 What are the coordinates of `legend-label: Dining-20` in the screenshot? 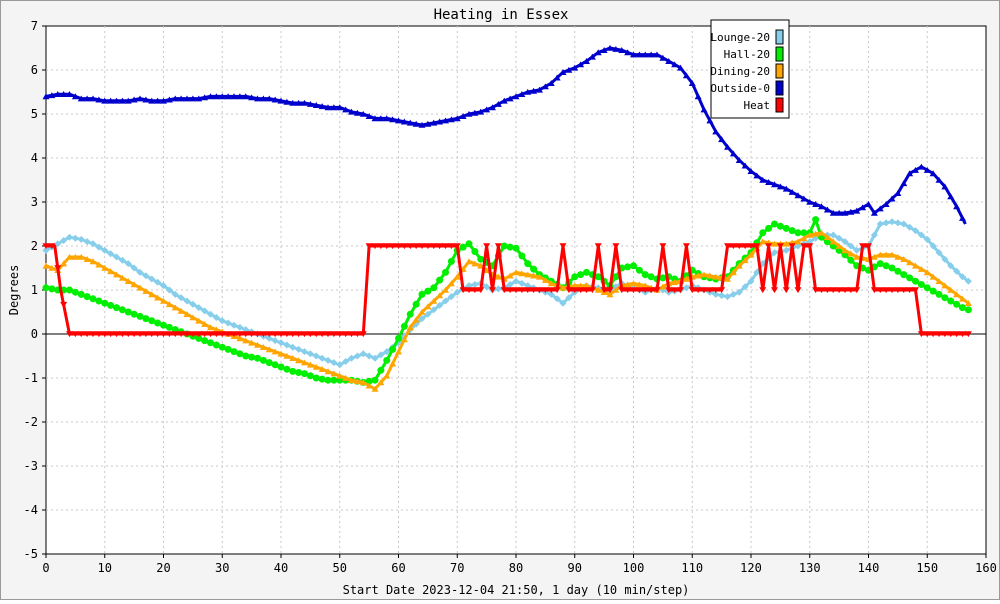 It's located at (740, 71).